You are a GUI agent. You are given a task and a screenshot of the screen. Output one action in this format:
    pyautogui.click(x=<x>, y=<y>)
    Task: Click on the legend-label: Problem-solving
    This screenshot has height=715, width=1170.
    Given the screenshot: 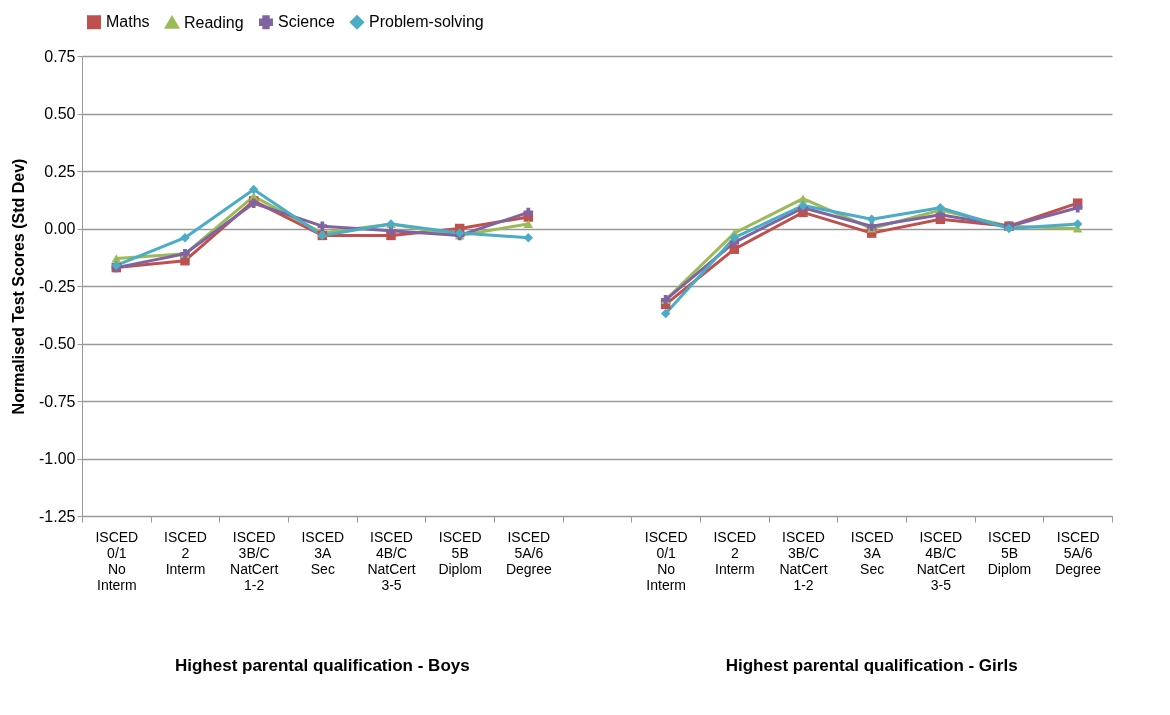 What is the action you would take?
    pyautogui.click(x=426, y=22)
    